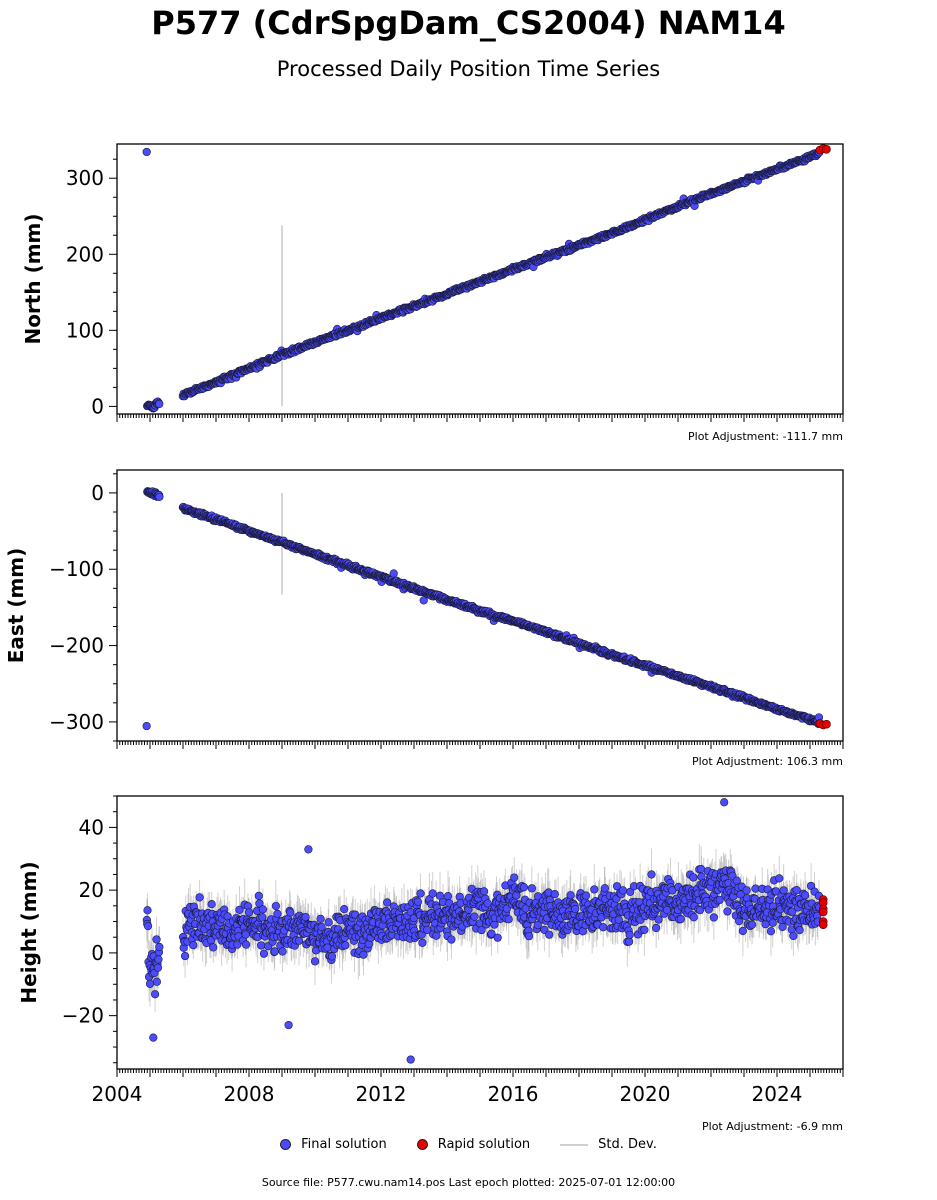 This screenshot has width=937, height=1200. I want to click on y-tick-label: 100, so click(85, 330).